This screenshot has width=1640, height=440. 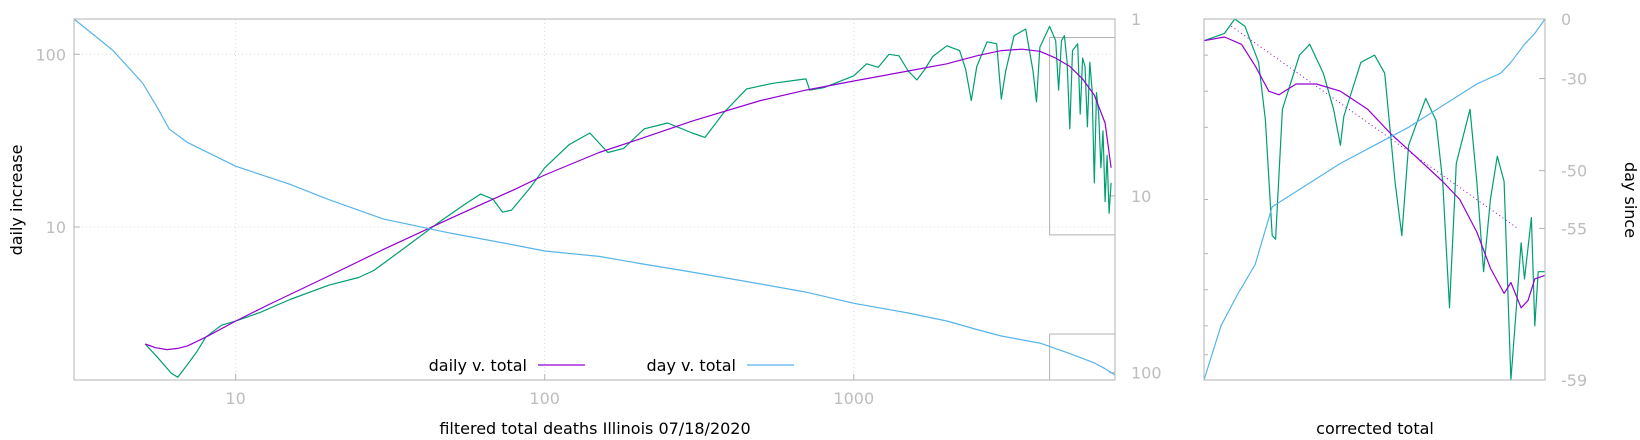 I want to click on y-tick-labels: 10 100, so click(x=50, y=141).